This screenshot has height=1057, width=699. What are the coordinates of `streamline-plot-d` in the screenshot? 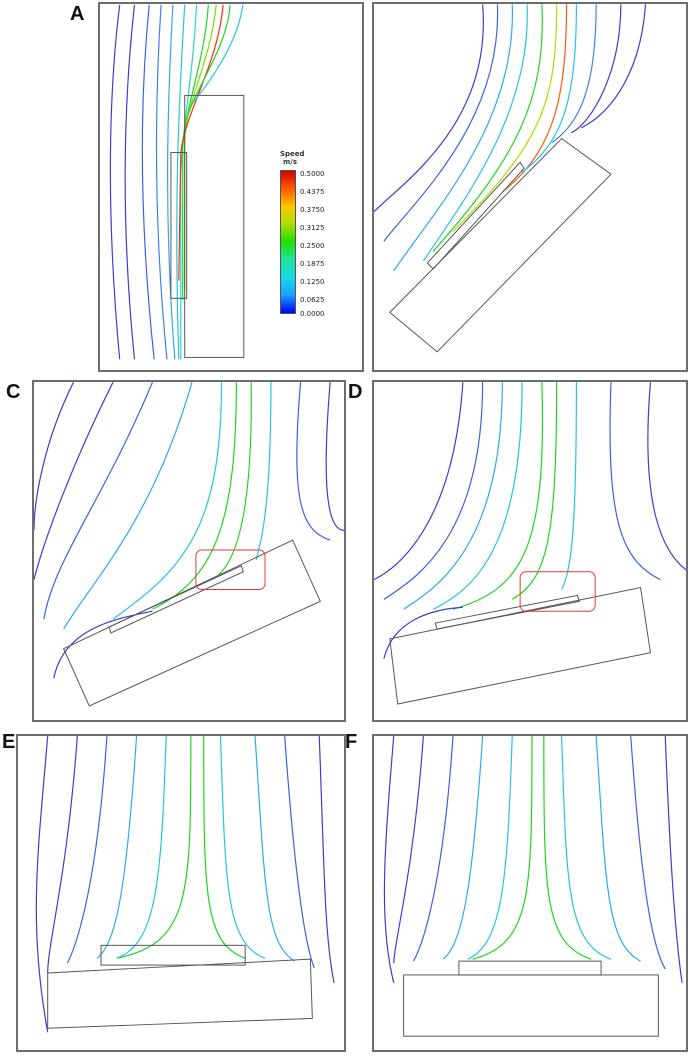 It's located at (530, 543).